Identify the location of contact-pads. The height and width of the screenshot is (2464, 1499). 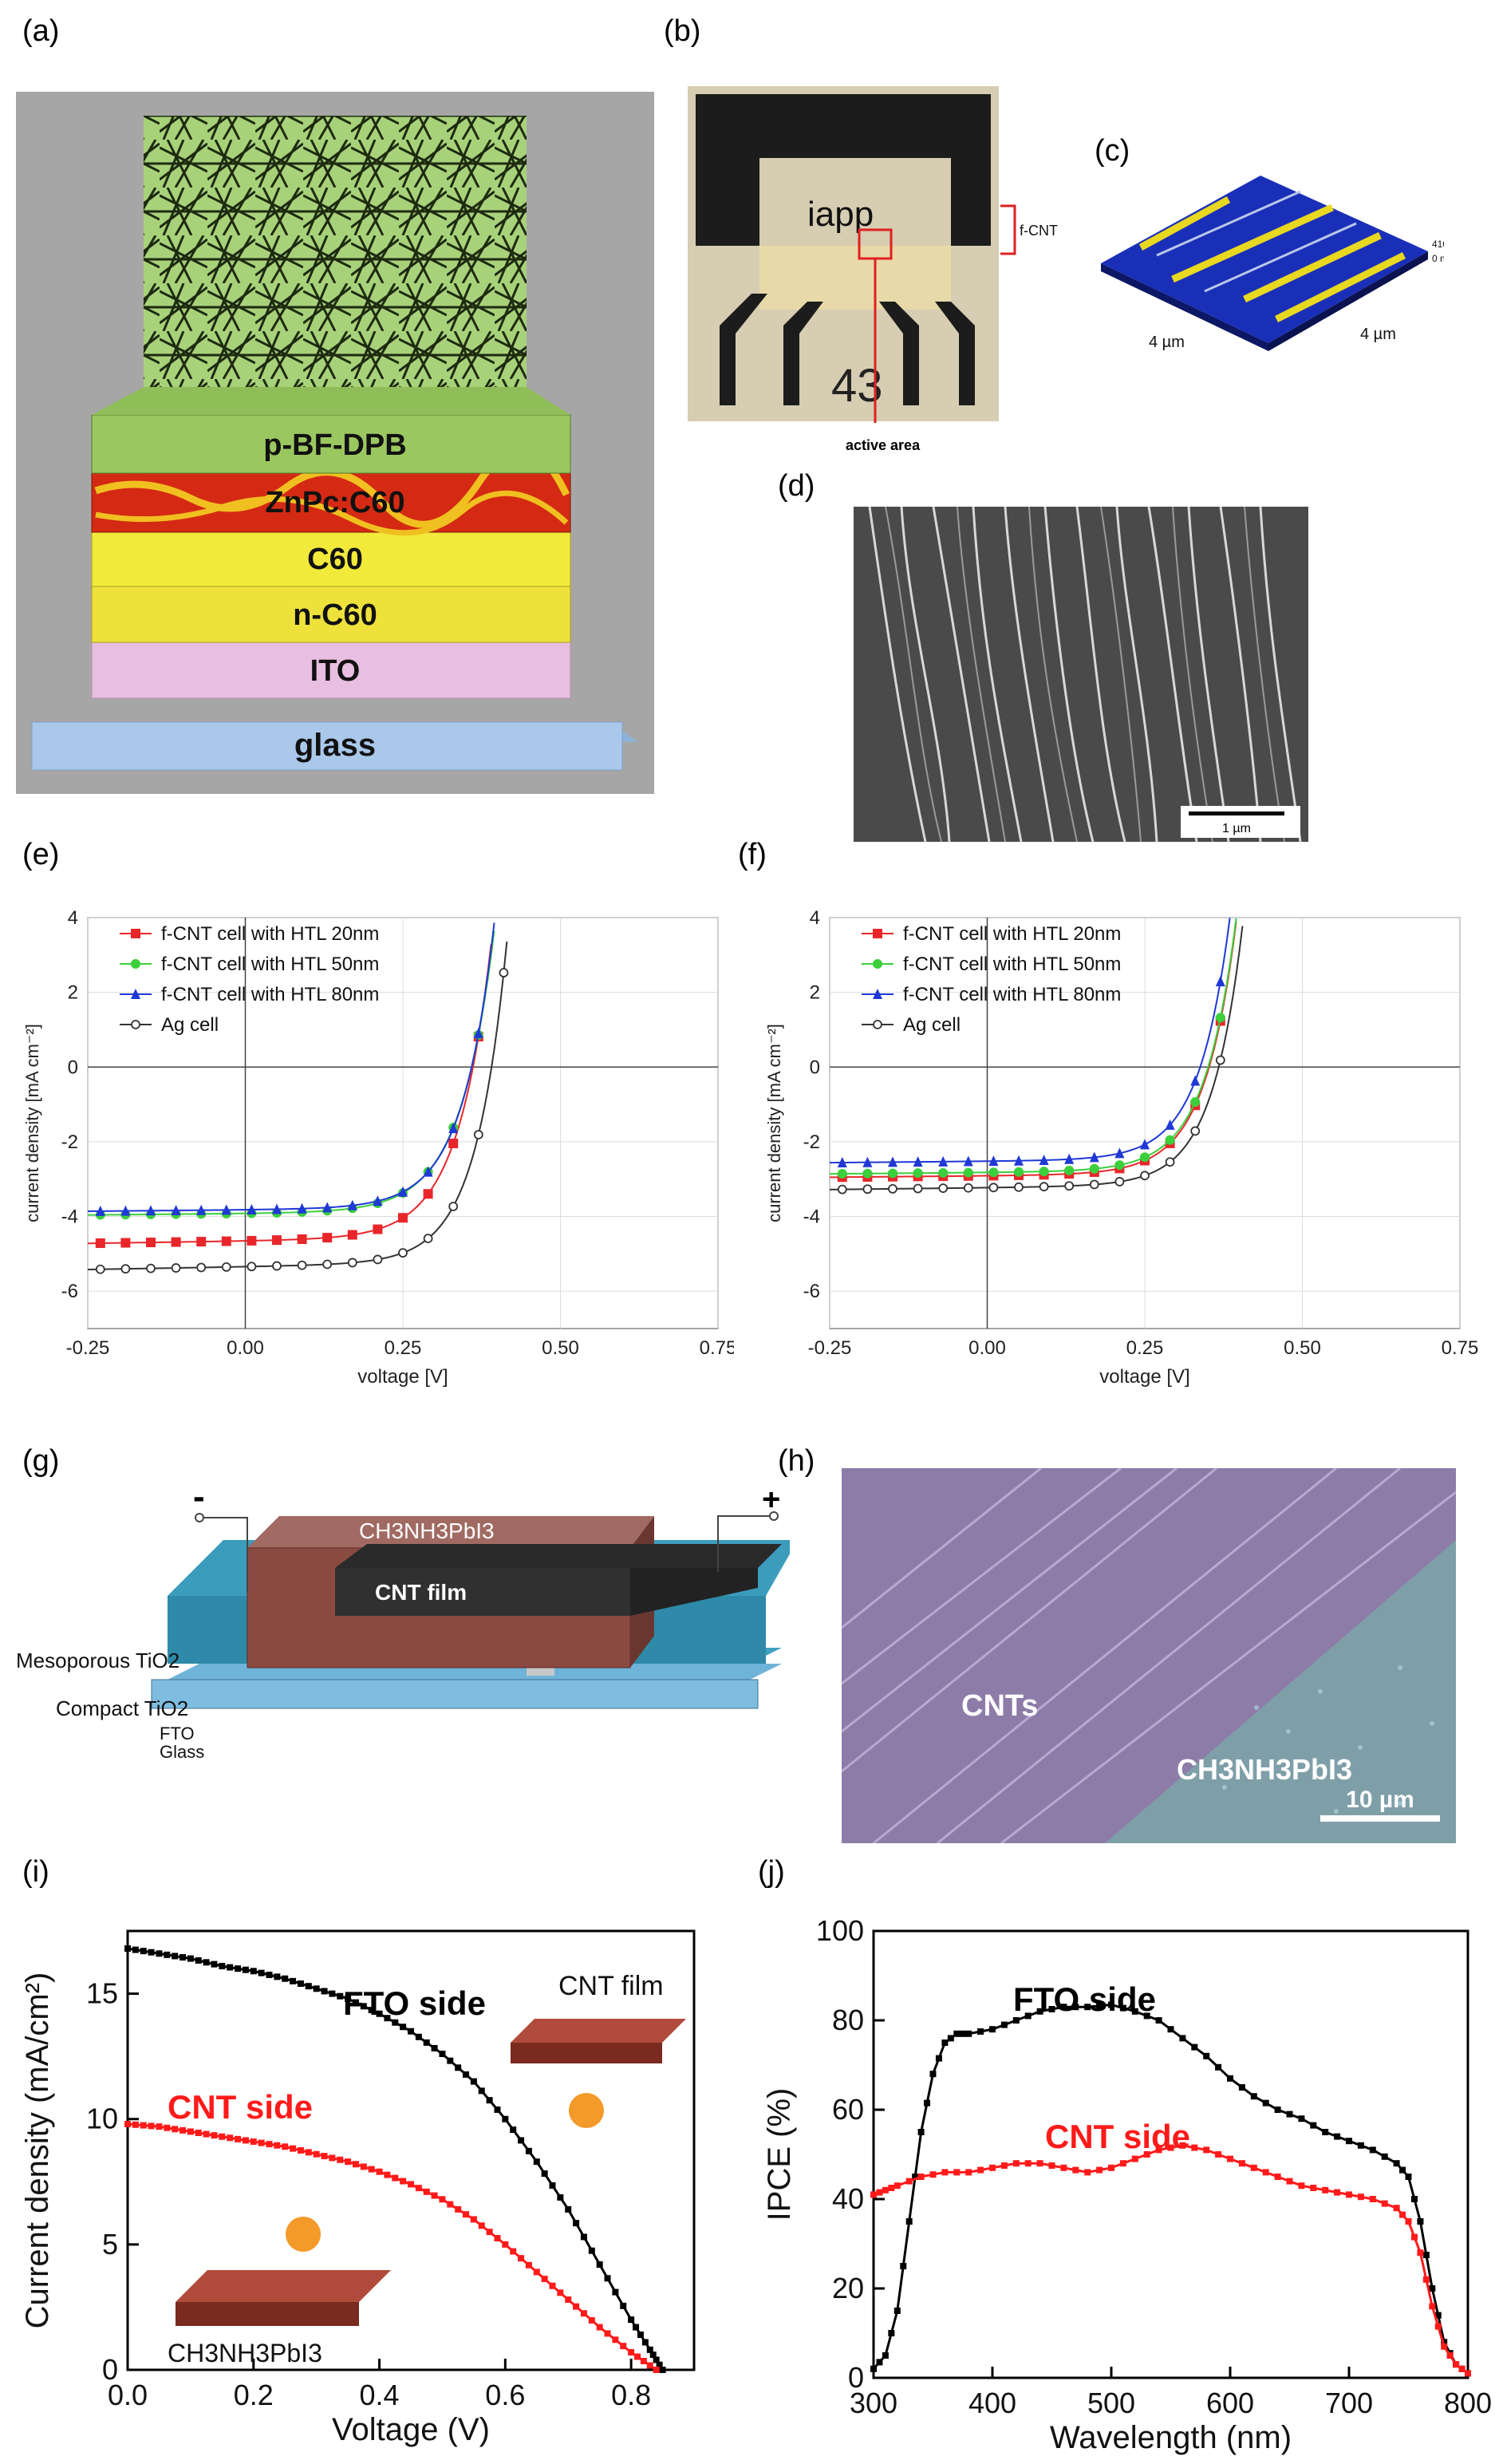
(847, 349).